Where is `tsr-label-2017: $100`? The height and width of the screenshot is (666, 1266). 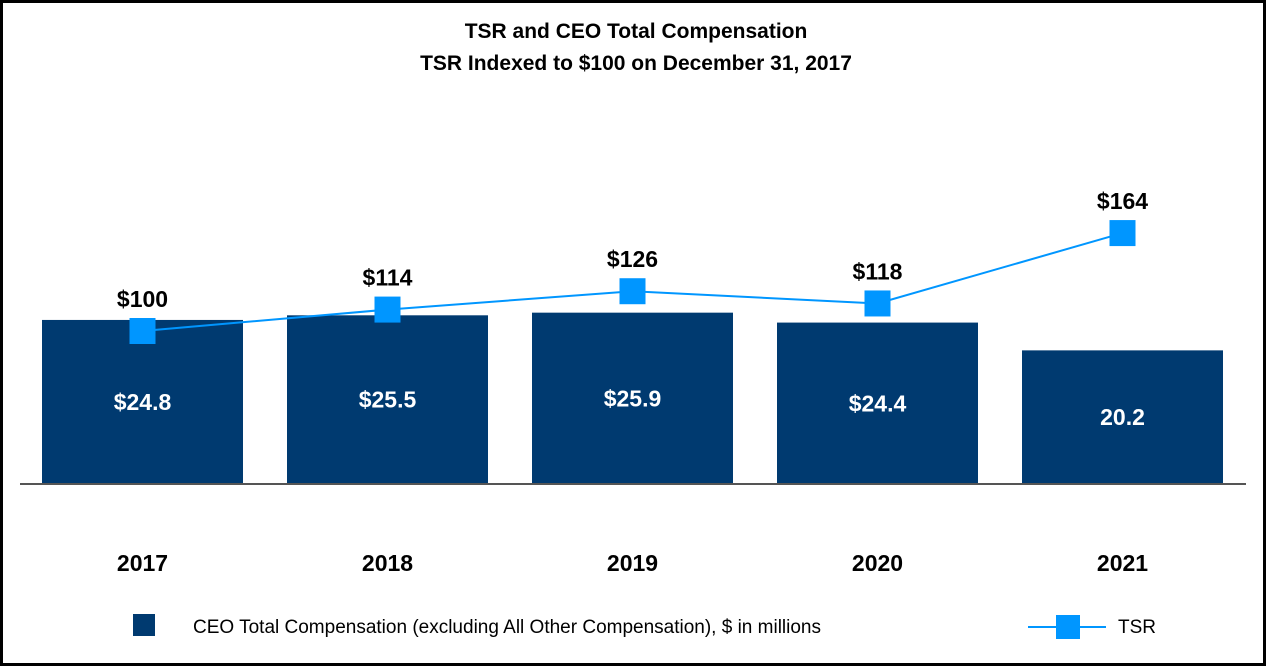
tsr-label-2017: $100 is located at coordinates (142, 299).